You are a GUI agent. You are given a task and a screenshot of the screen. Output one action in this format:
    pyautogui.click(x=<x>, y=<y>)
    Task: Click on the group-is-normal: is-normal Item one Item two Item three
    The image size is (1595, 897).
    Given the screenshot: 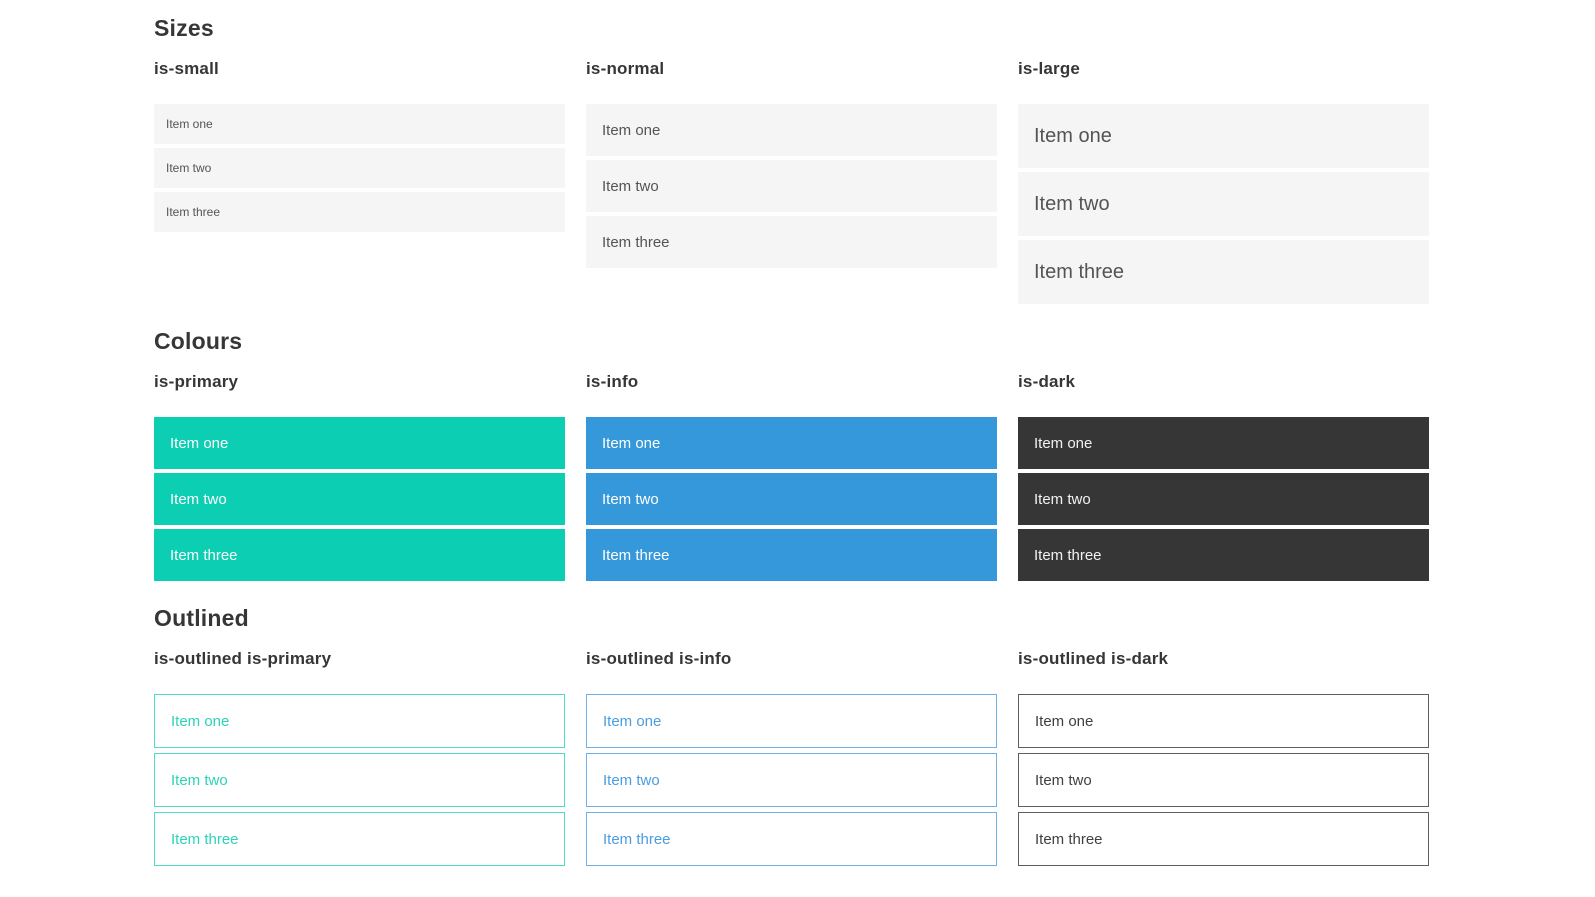 What is the action you would take?
    pyautogui.click(x=791, y=181)
    